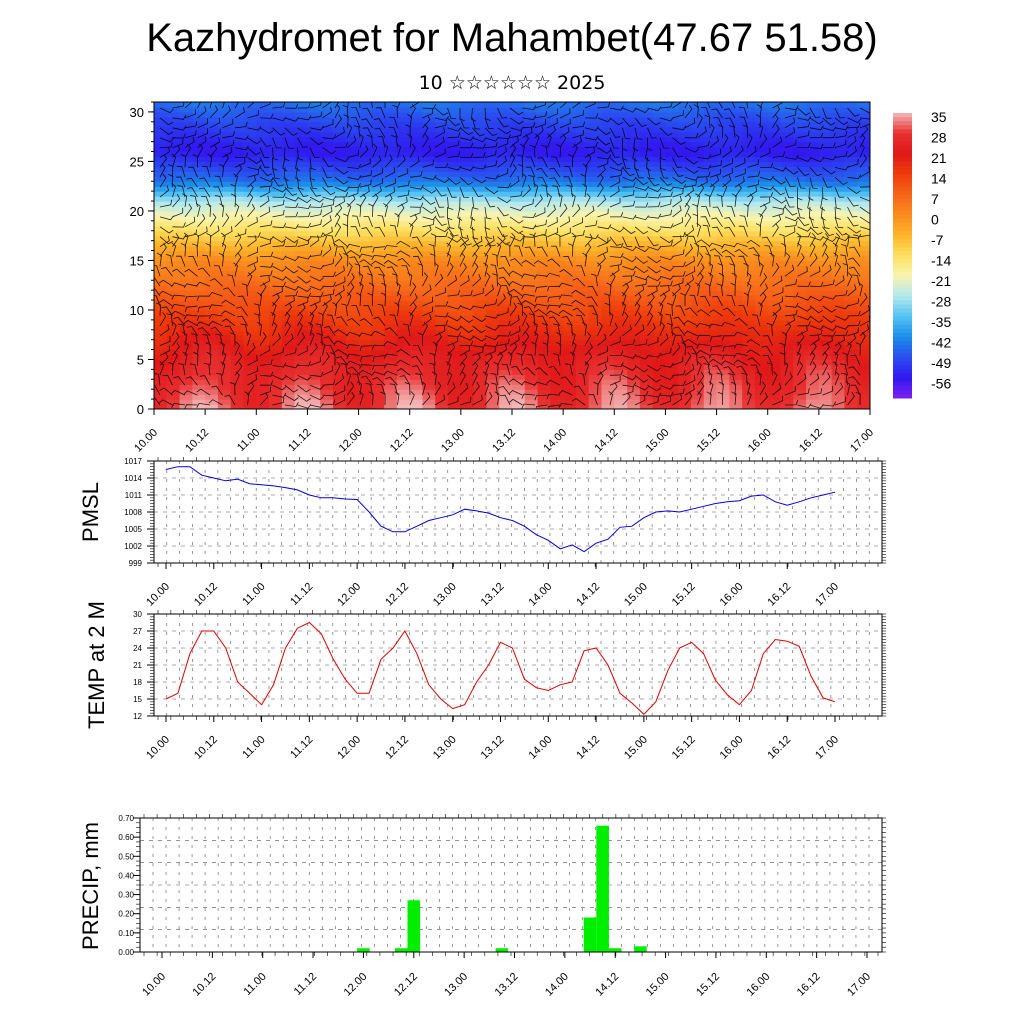 This screenshot has height=1024, width=1024. Describe the element at coordinates (133, 546) in the screenshot. I see `y-tick-label: 1002` at that location.